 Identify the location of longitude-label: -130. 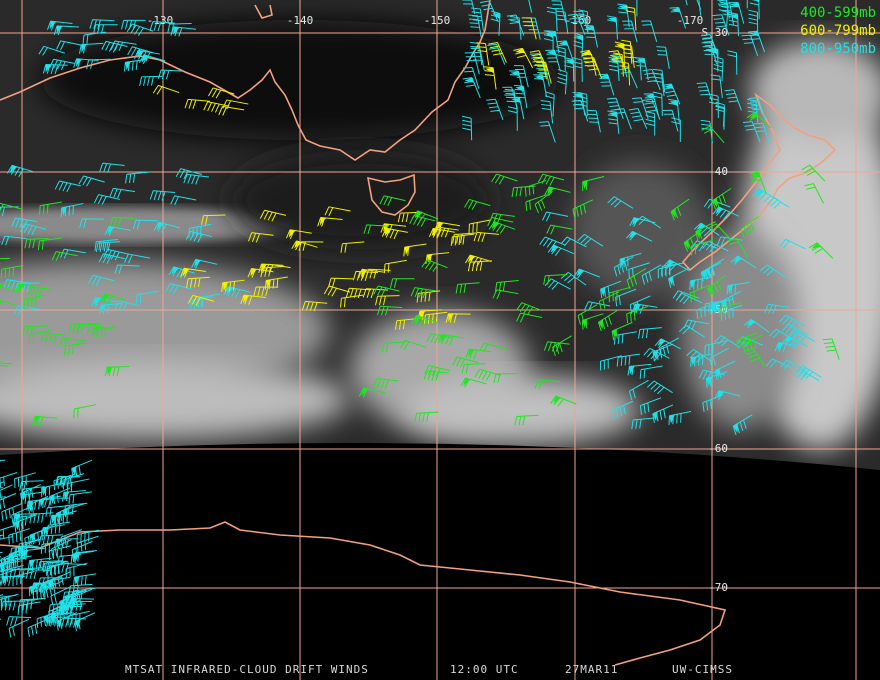
(160, 20).